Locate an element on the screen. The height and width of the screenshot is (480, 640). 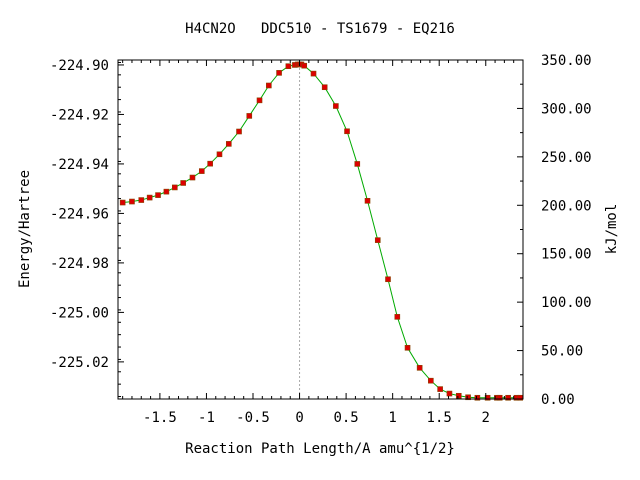
x-tick-label: 0.5 is located at coordinates (345, 418).